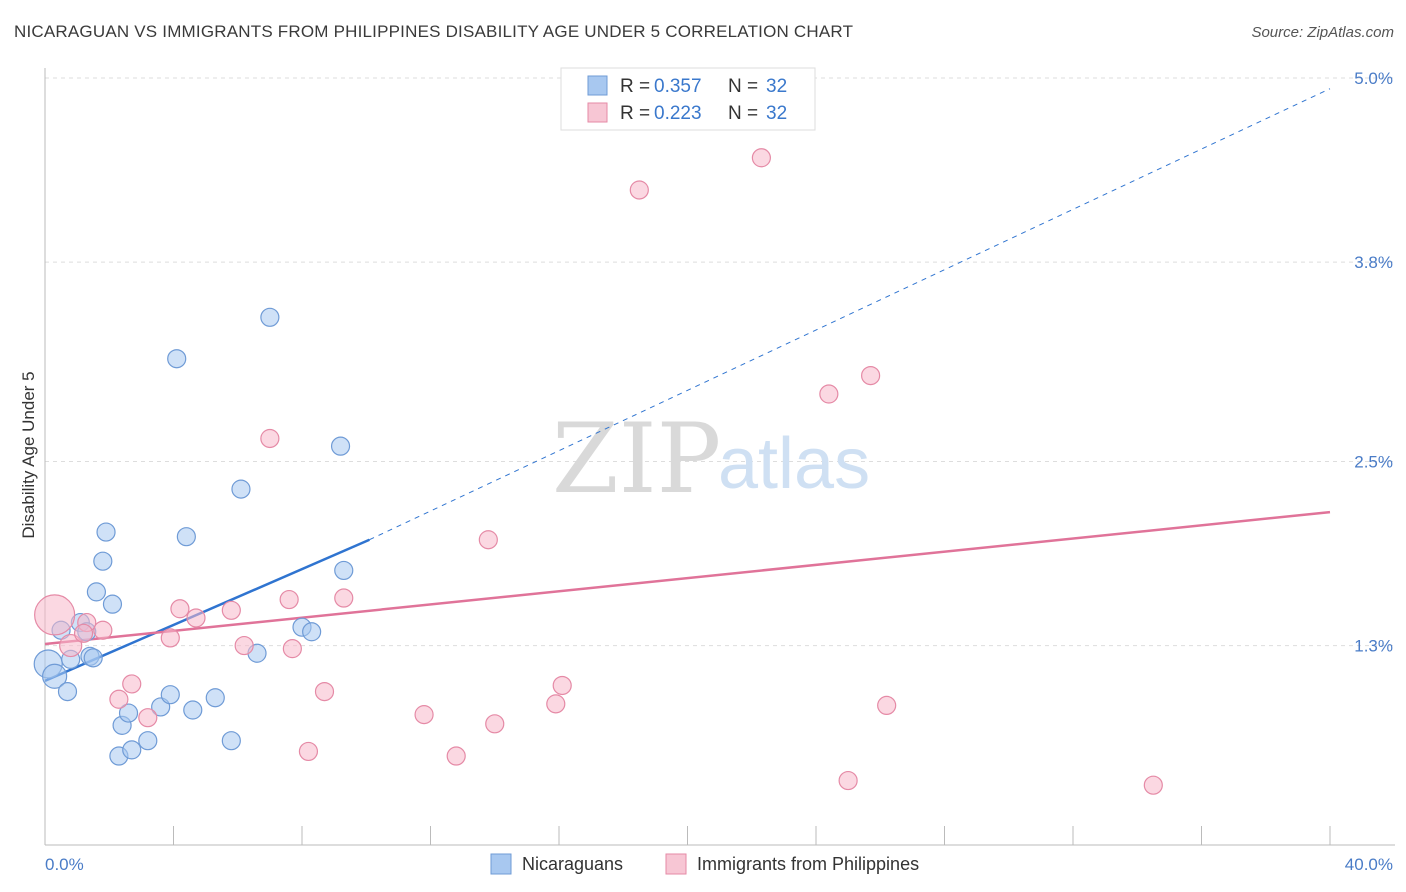  What do you see at coordinates (28, 454) in the screenshot?
I see `y-axis-label: Disability Age Under 5` at bounding box center [28, 454].